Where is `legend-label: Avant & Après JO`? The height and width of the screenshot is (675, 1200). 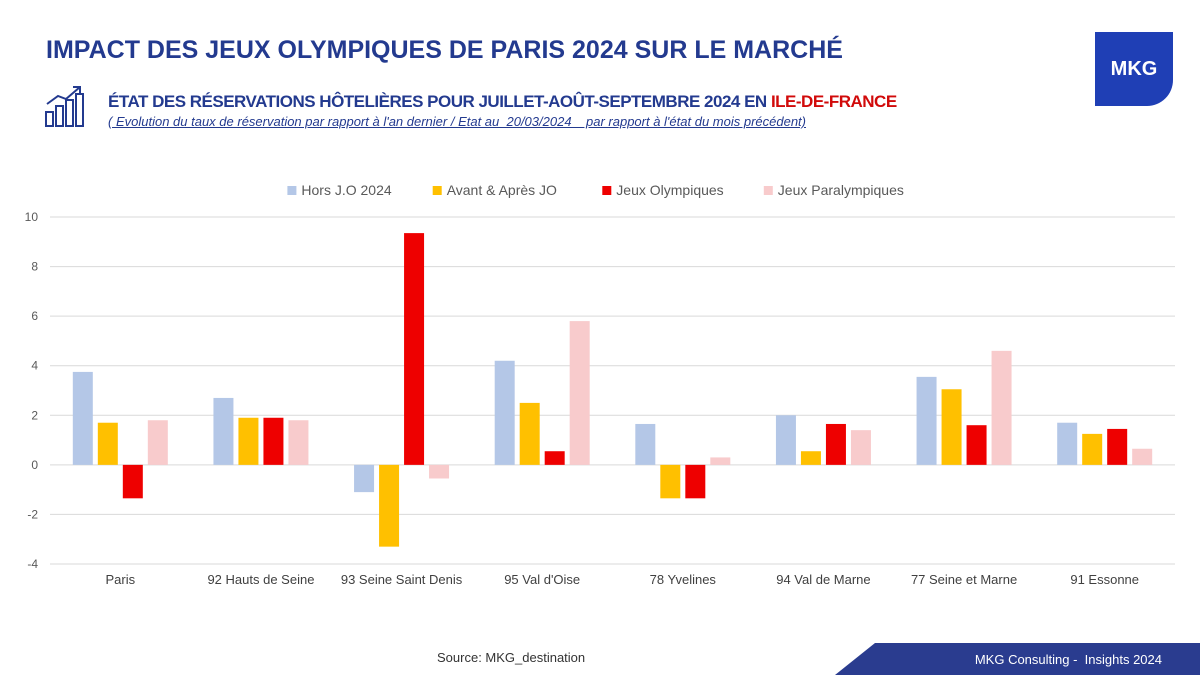 legend-label: Avant & Après JO is located at coordinates (502, 190).